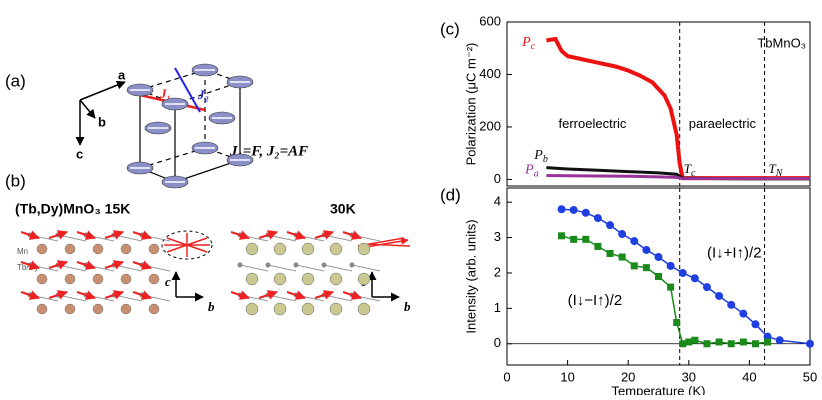 Image resolution: width=822 pixels, height=400 pixels. What do you see at coordinates (595, 300) in the screenshot?
I see `series-label: (I↓−I↑)/2` at bounding box center [595, 300].